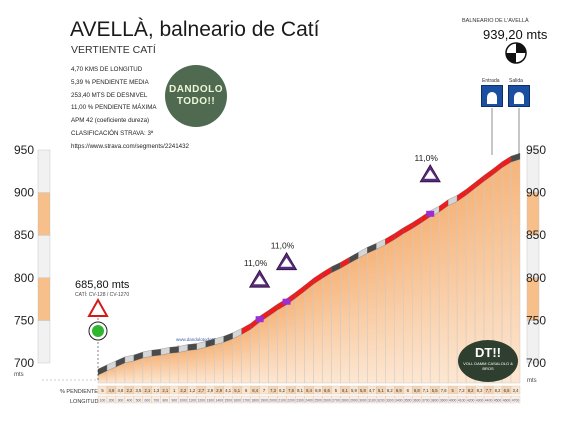  I want to click on gradient-cell-value: 3,4, so click(516, 390).